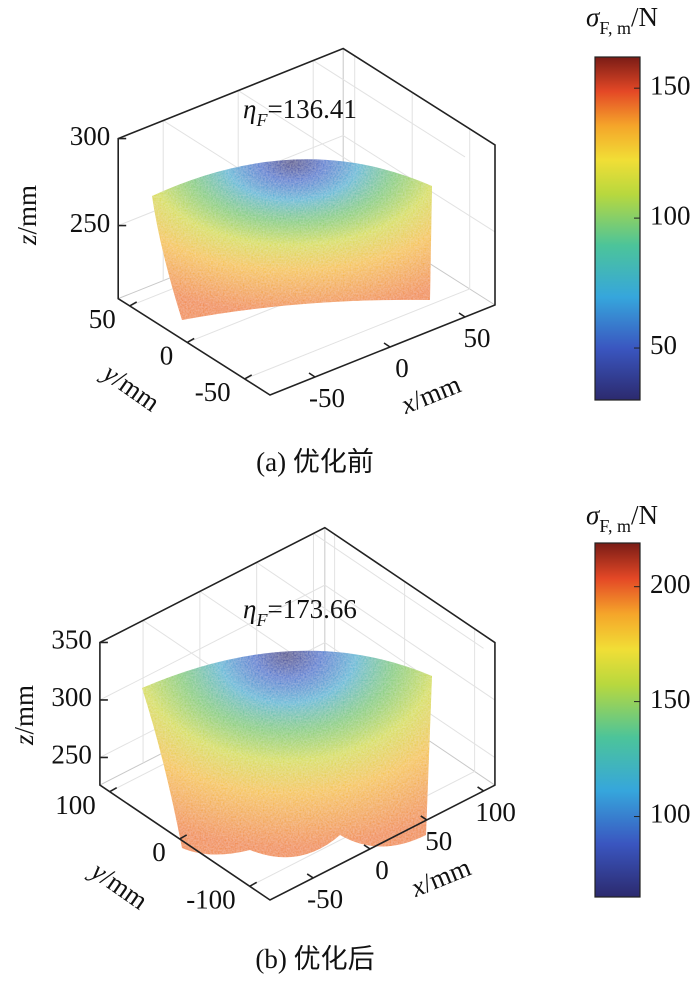 The width and height of the screenshot is (700, 983). What do you see at coordinates (311, 609) in the screenshot?
I see `annotation-part: =173.66` at bounding box center [311, 609].